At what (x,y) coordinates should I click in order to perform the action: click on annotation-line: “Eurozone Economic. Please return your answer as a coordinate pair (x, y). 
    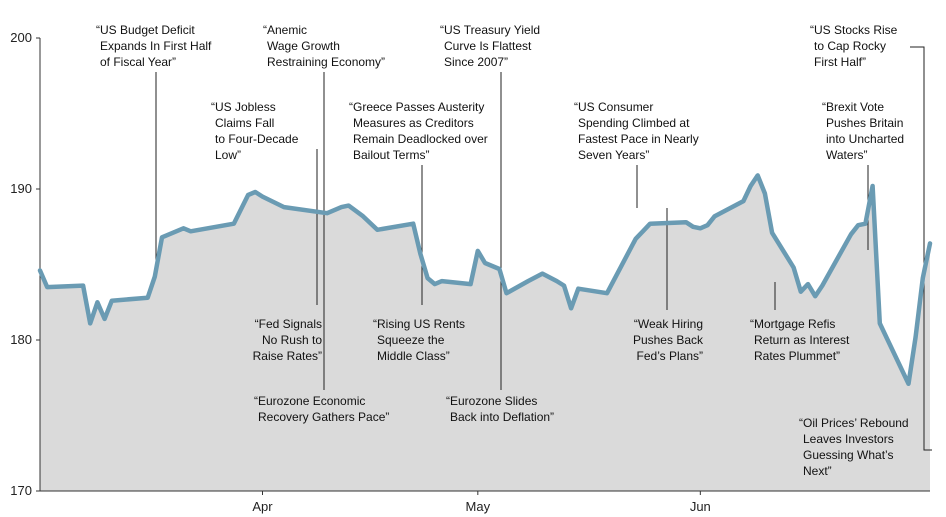
    Looking at the image, I should click on (309, 401).